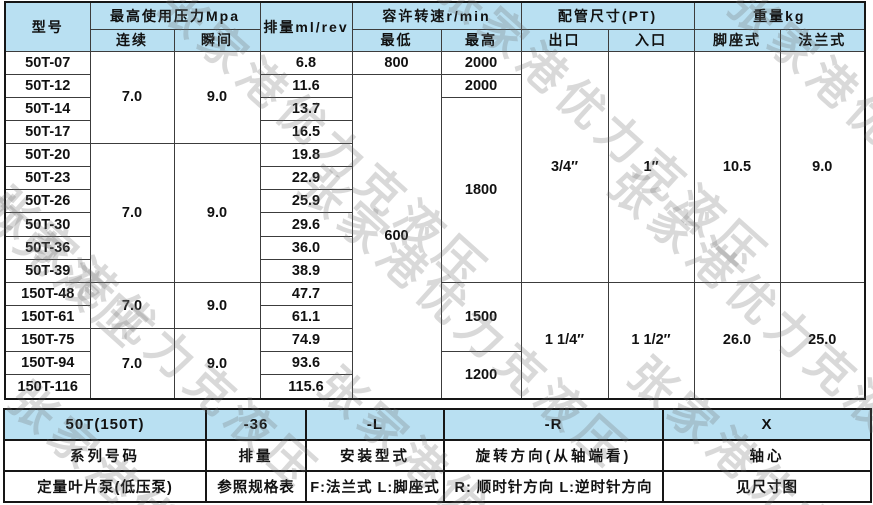 This screenshot has height=505, width=873. I want to click on meaning-displacement: 排量, so click(256, 455).